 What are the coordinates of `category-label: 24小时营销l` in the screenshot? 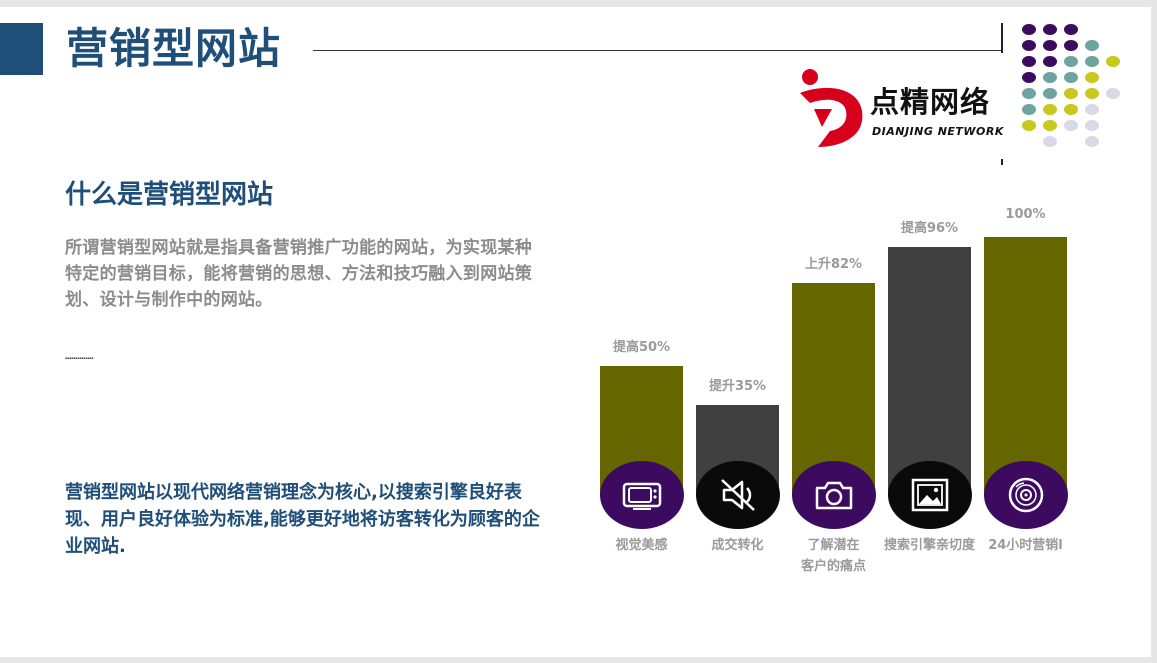 It's located at (1026, 545).